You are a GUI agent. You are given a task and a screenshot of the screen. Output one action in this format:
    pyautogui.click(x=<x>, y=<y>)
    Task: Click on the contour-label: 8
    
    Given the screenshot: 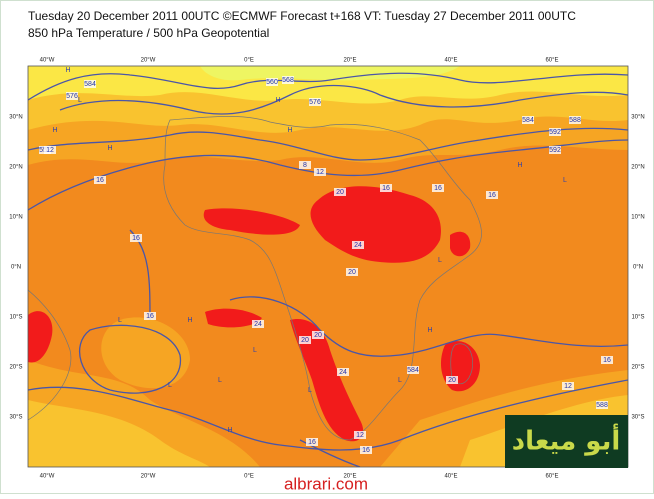 What is the action you would take?
    pyautogui.click(x=305, y=165)
    